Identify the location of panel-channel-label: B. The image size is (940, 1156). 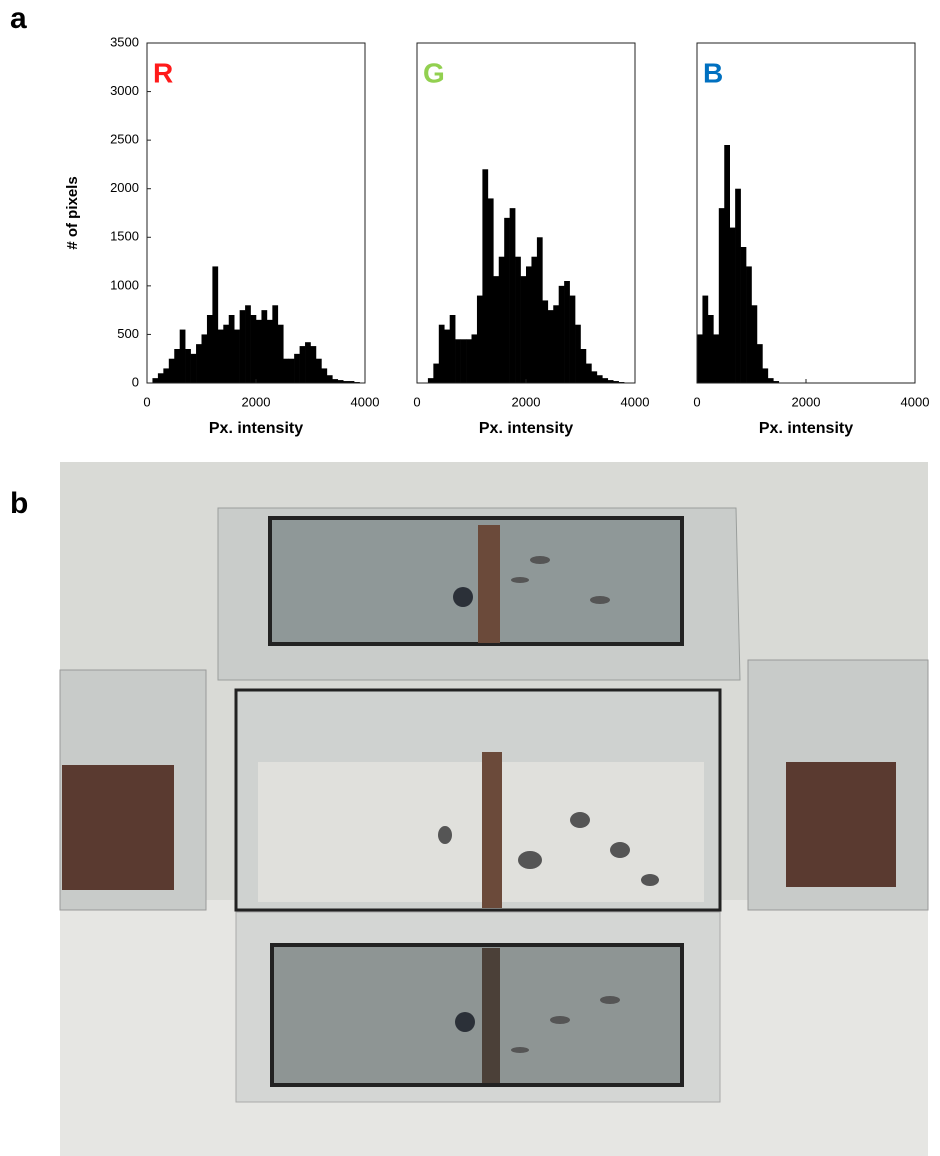
(713, 72).